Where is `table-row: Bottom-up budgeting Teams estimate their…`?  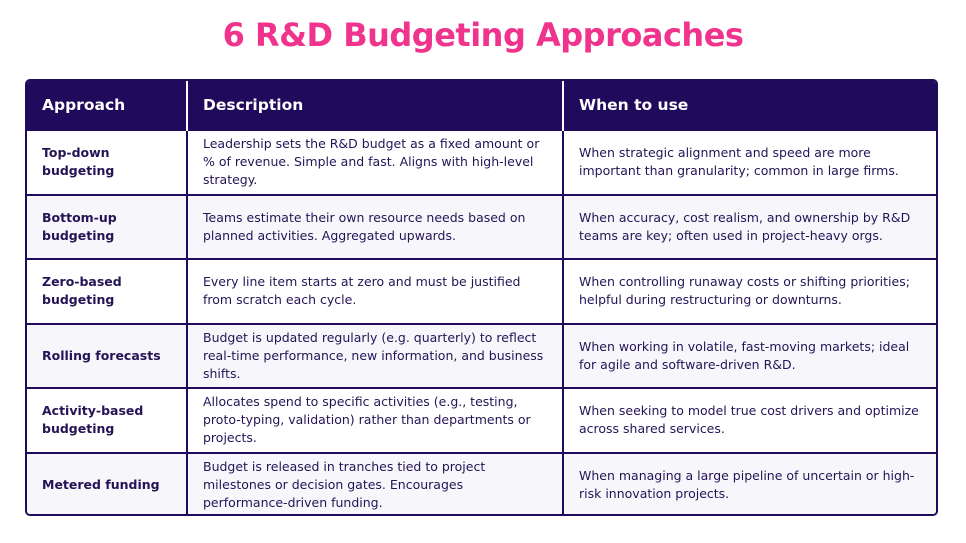
table-row: Bottom-up budgeting Teams estimate their… is located at coordinates (481, 226).